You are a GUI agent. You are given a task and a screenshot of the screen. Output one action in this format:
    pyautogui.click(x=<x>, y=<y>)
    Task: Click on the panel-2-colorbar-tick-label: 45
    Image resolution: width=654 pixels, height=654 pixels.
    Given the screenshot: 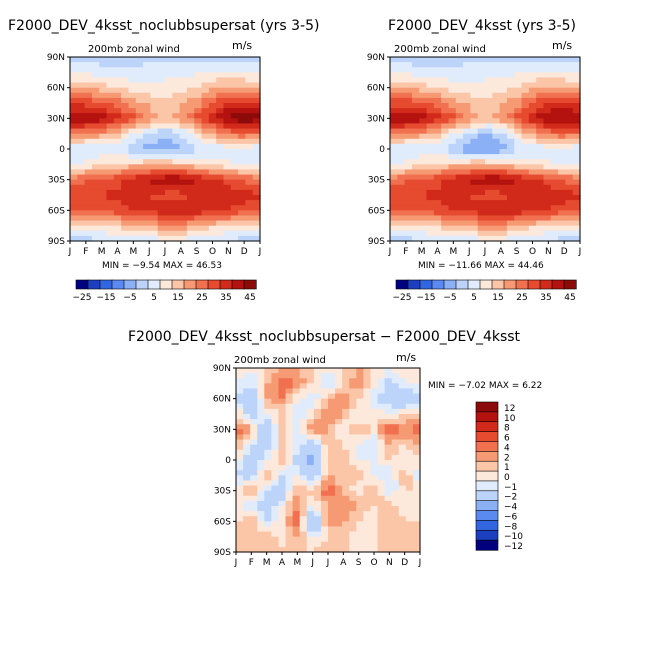 What is the action you would take?
    pyautogui.click(x=569, y=298)
    